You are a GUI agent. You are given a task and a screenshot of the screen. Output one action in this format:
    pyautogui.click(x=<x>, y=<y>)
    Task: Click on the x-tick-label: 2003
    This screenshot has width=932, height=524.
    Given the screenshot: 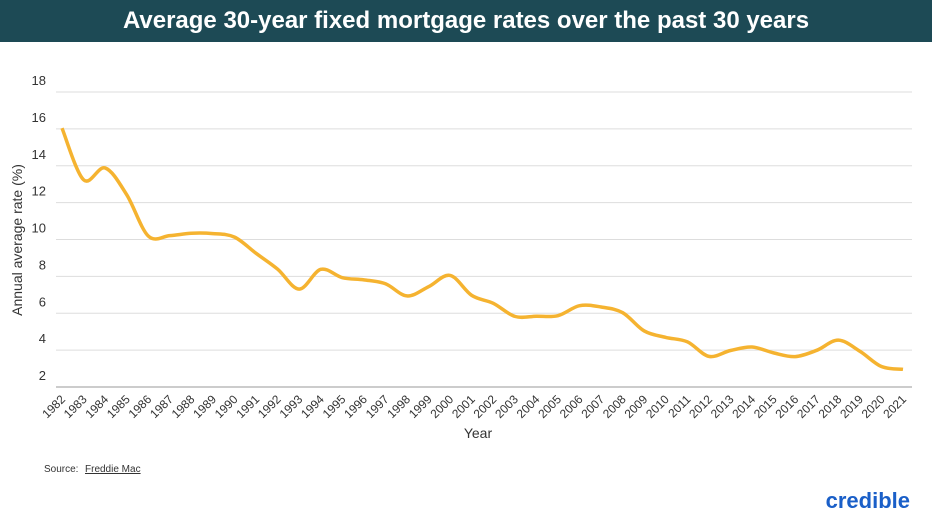 What is the action you would take?
    pyautogui.click(x=506, y=406)
    